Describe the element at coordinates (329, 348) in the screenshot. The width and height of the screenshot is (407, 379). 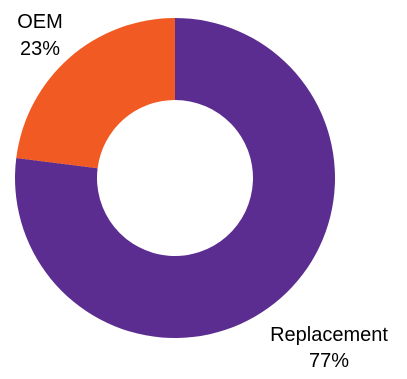
I see `slice-label-replacement: Replacement 77%` at that location.